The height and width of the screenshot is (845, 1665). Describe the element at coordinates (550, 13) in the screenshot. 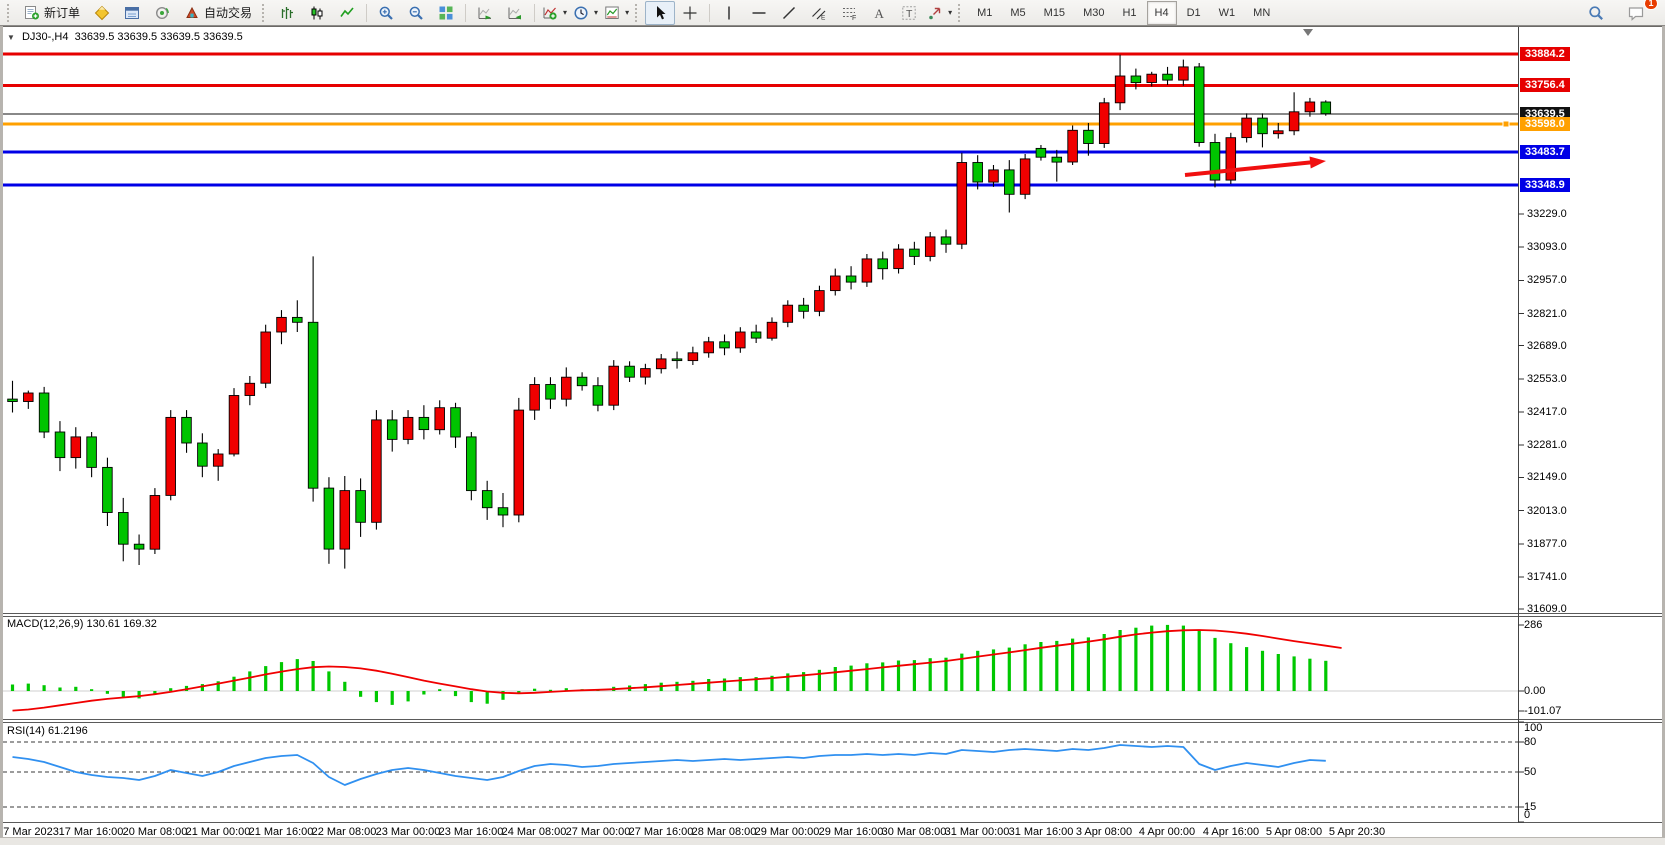

I see `indicators-icon` at that location.